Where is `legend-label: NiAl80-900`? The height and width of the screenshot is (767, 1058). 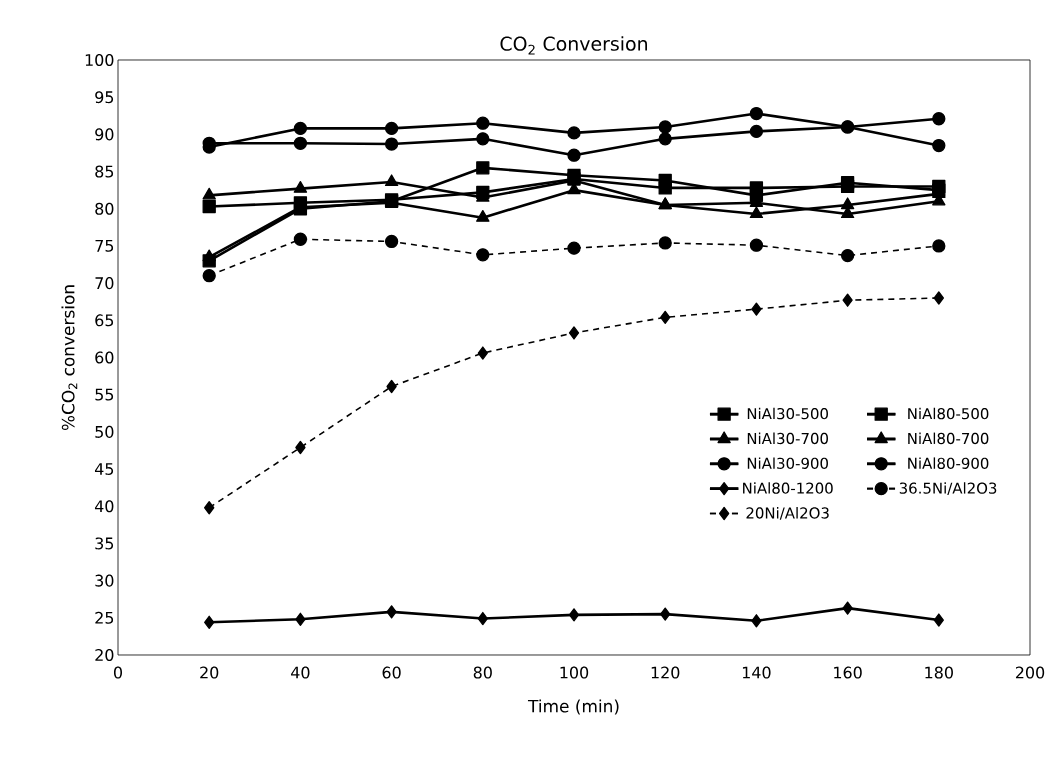
legend-label: NiAl80-900 is located at coordinates (948, 463).